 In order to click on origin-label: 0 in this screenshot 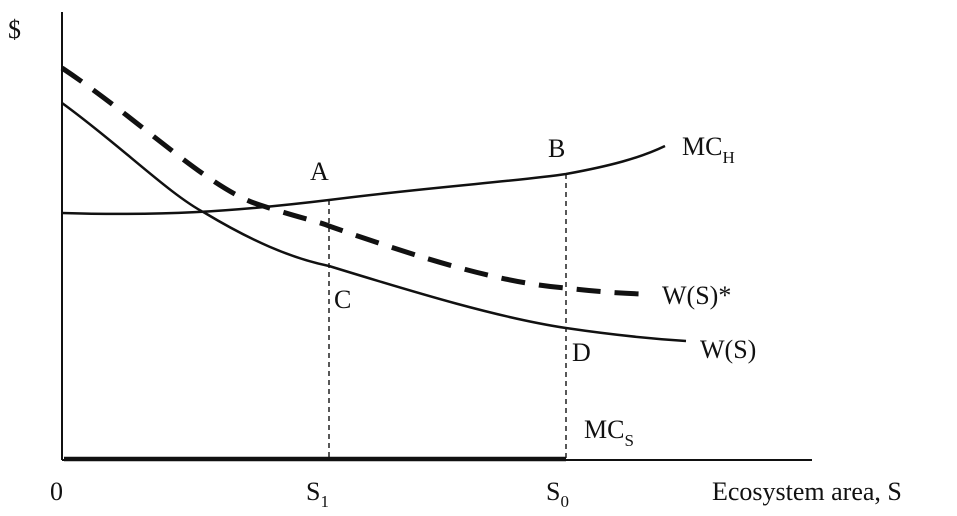, I will do `click(56, 491)`.